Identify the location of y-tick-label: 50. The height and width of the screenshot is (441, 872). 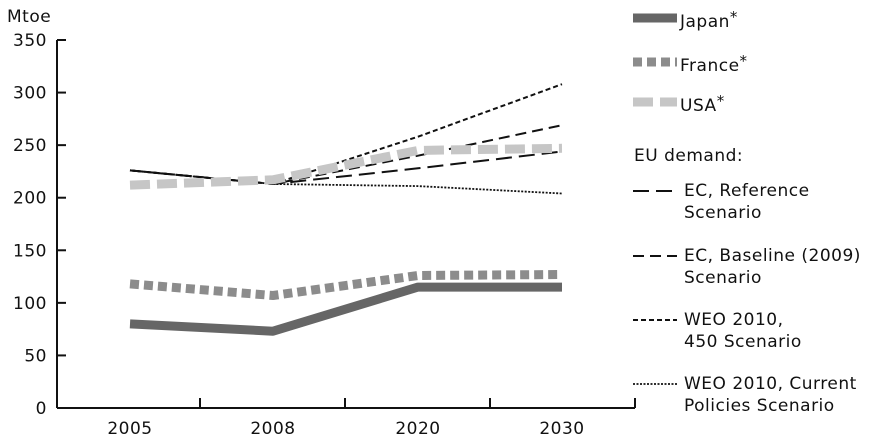
(35, 356).